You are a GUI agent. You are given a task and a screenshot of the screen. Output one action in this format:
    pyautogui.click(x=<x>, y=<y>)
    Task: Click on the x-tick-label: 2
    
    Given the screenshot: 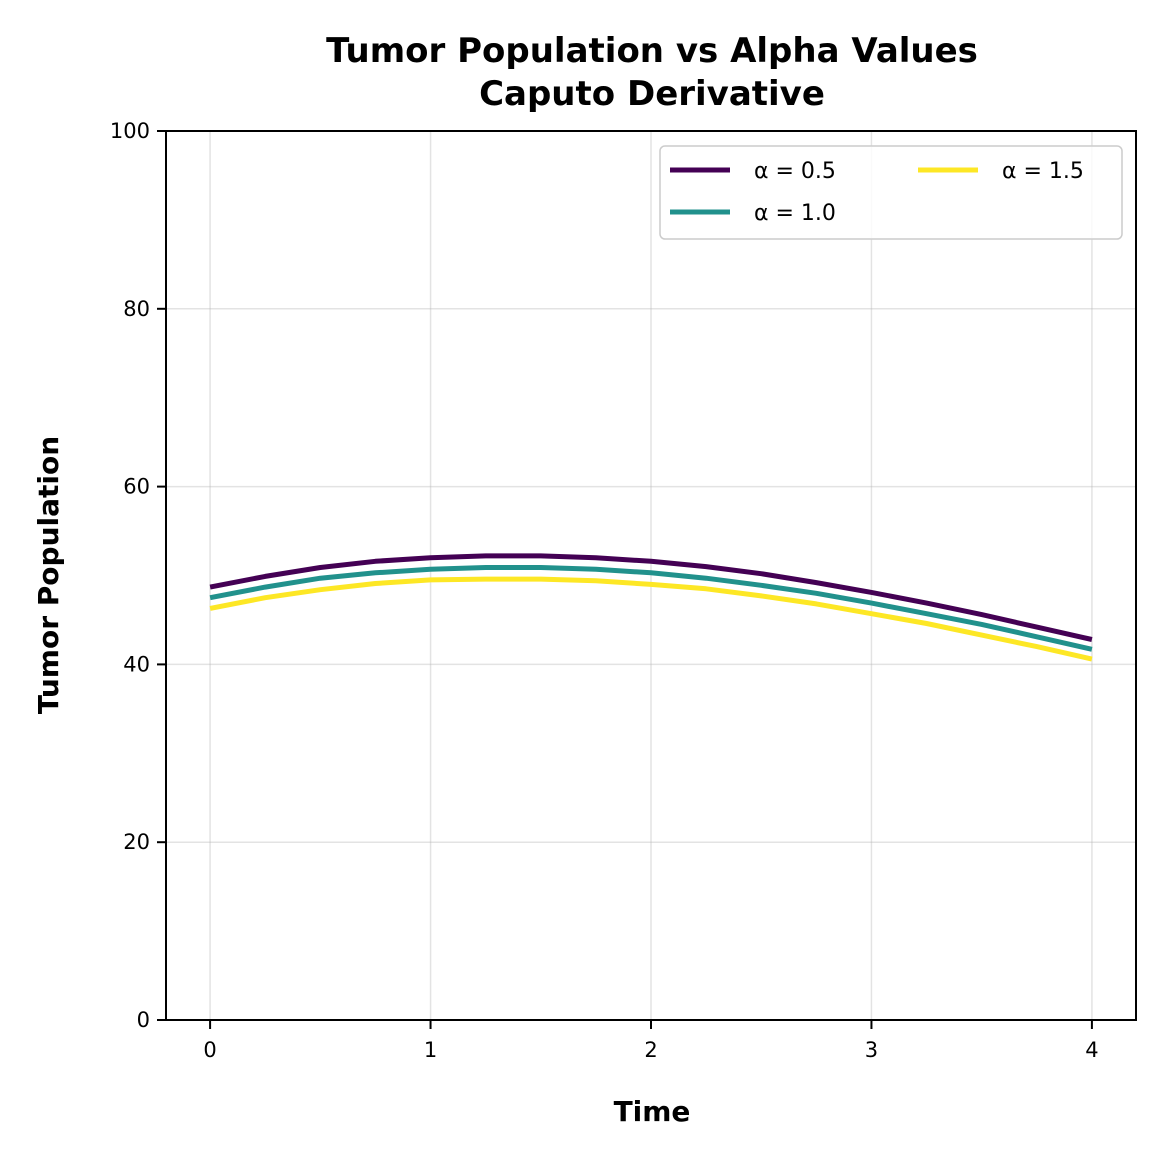 What is the action you would take?
    pyautogui.click(x=650, y=1050)
    